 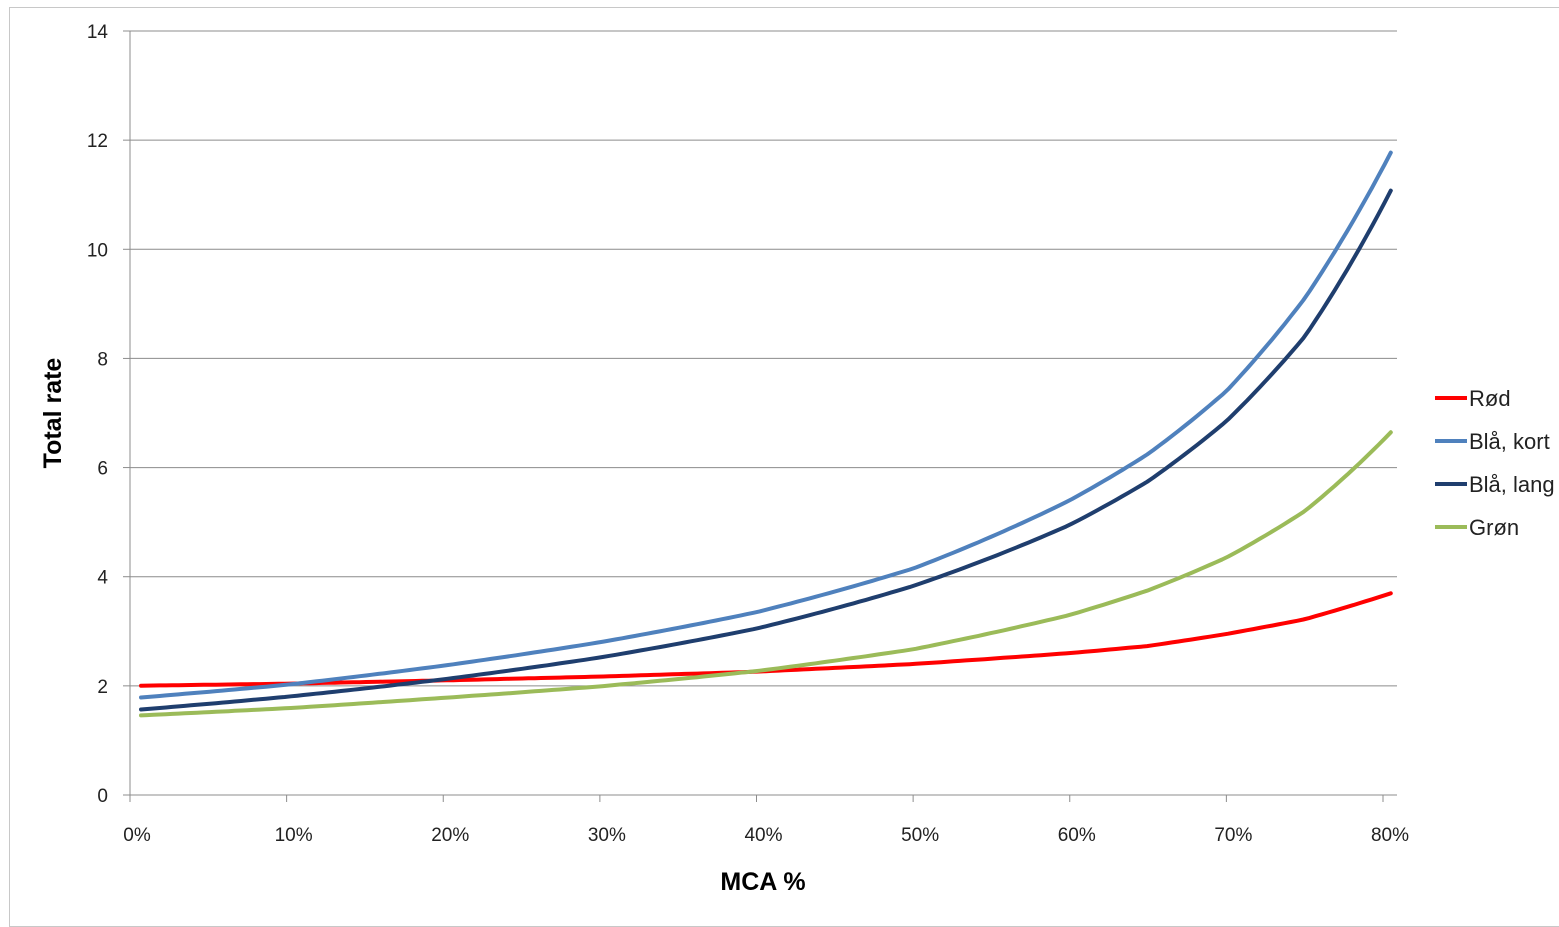 I want to click on y-tick-label: 0, so click(x=102, y=796).